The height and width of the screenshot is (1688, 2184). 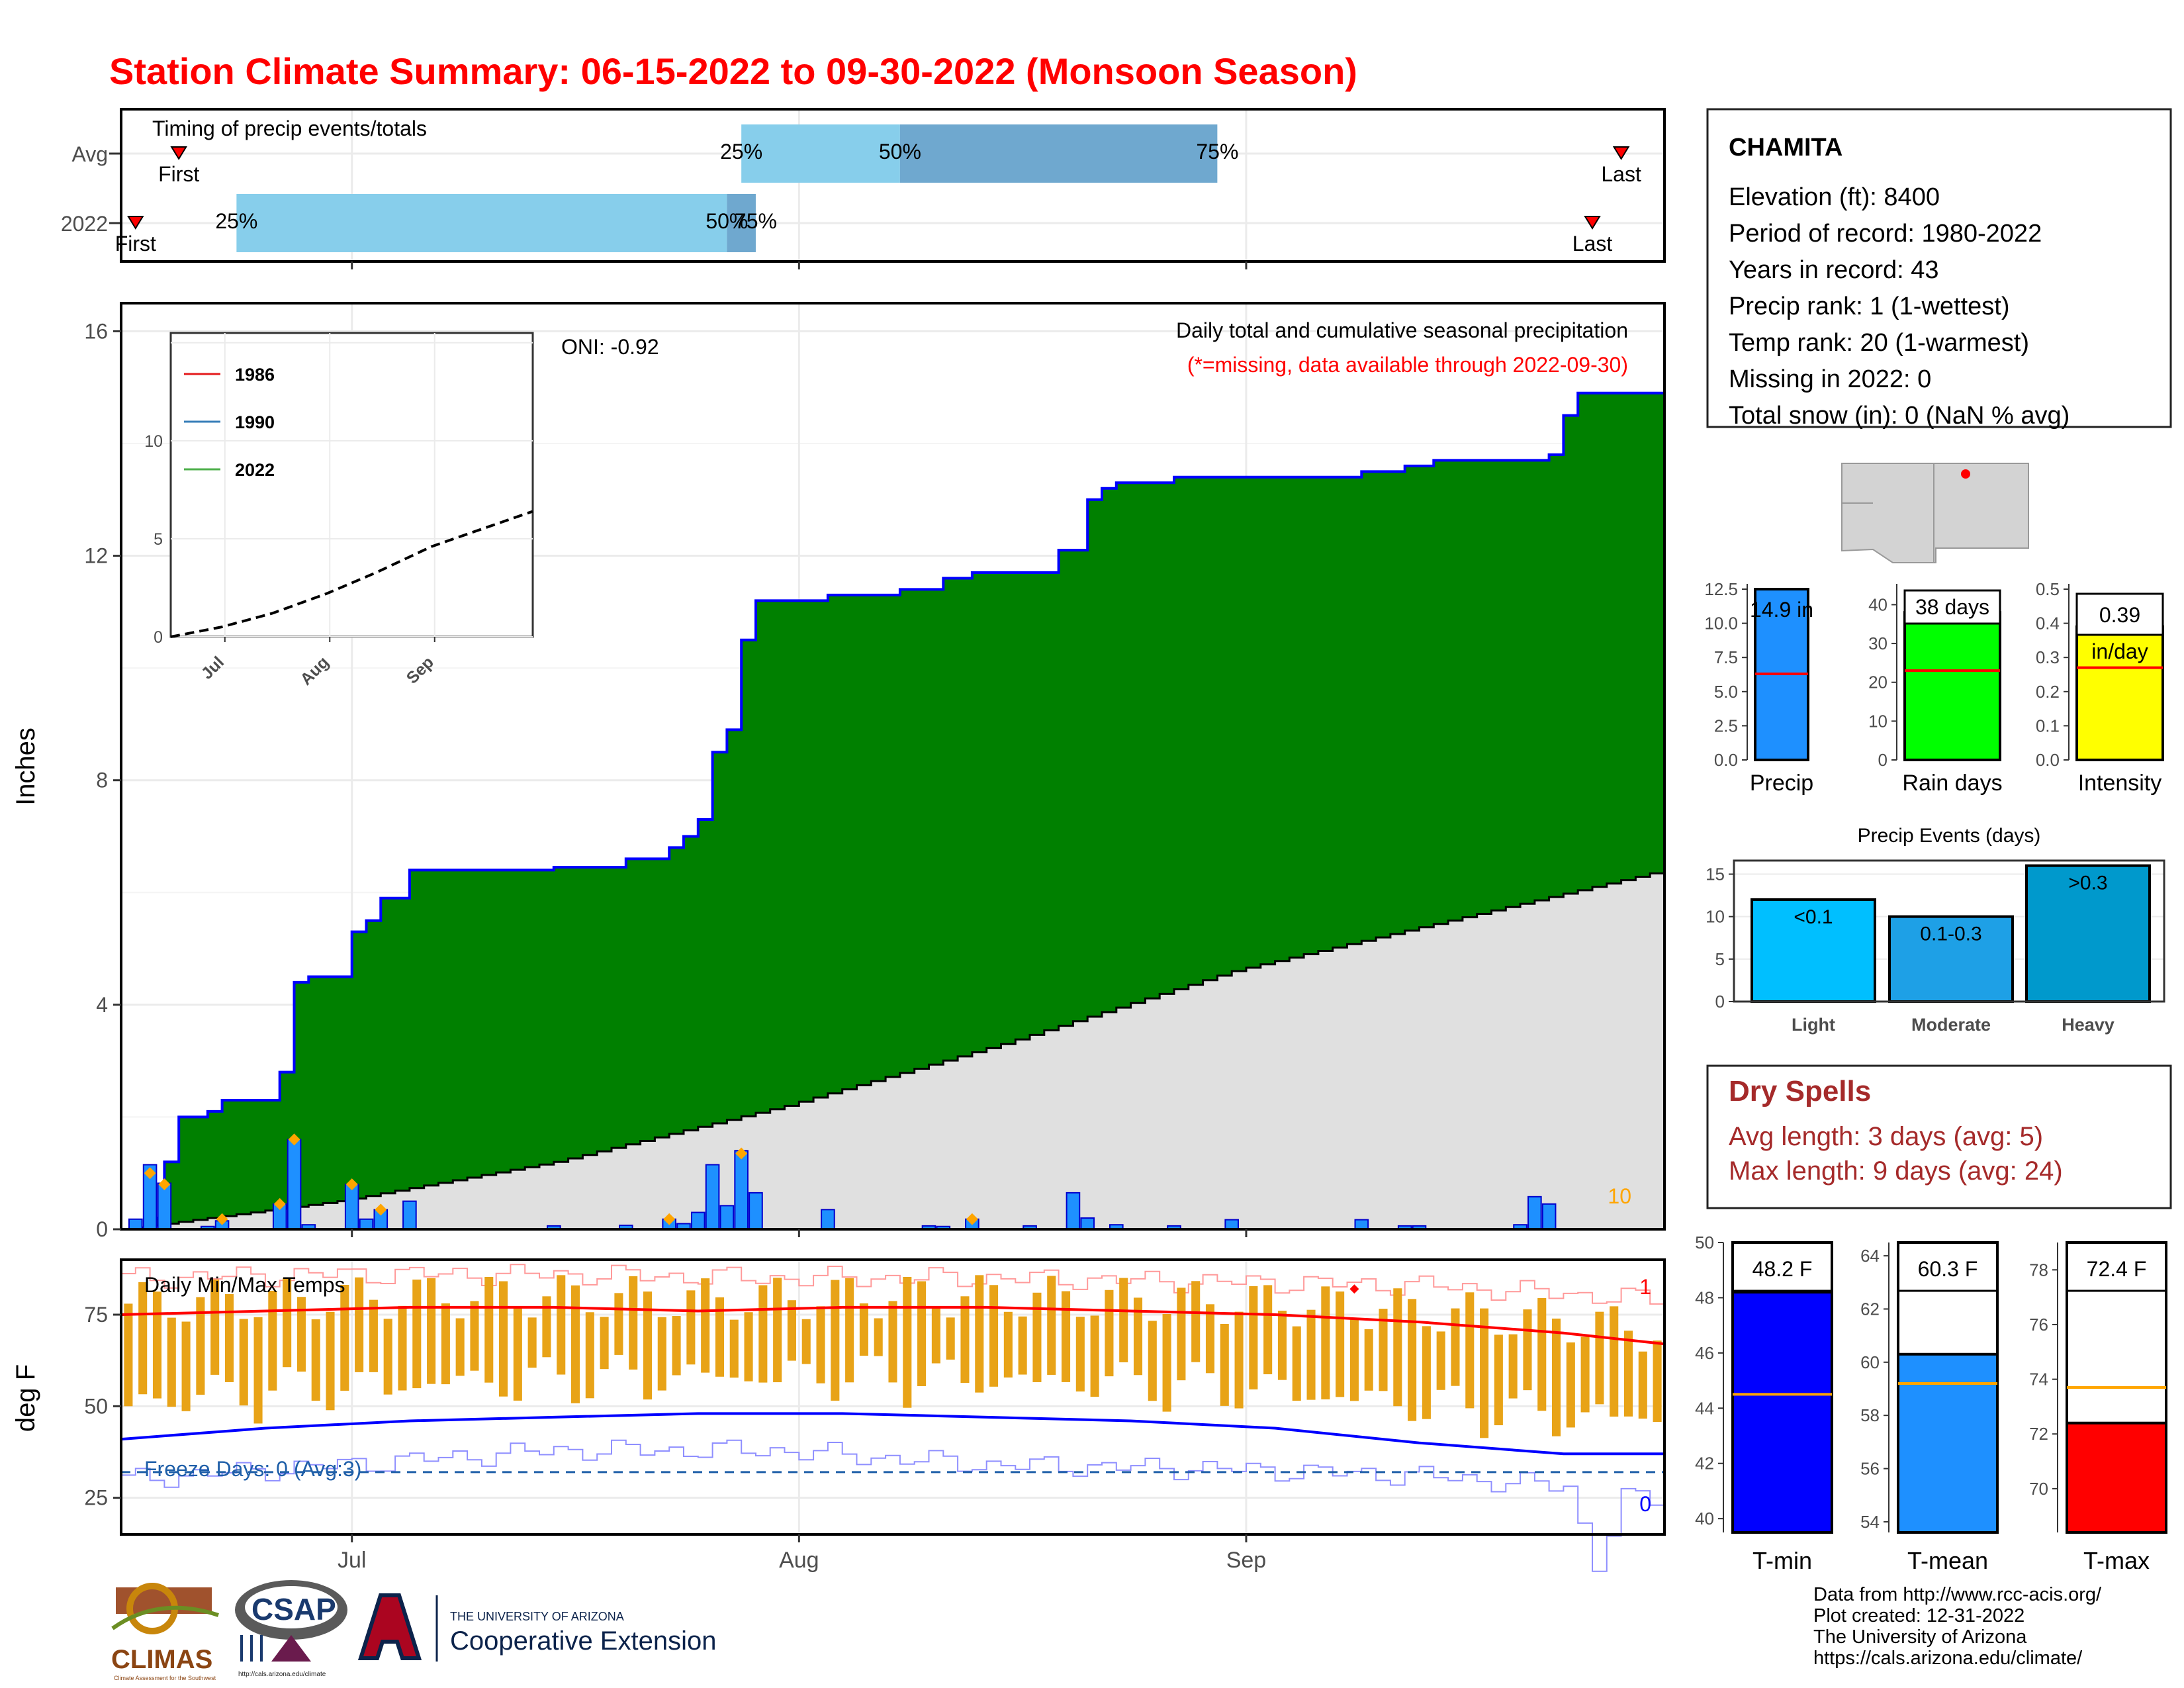 What do you see at coordinates (2088, 1025) in the screenshot?
I see `events-category-label: Heavy` at bounding box center [2088, 1025].